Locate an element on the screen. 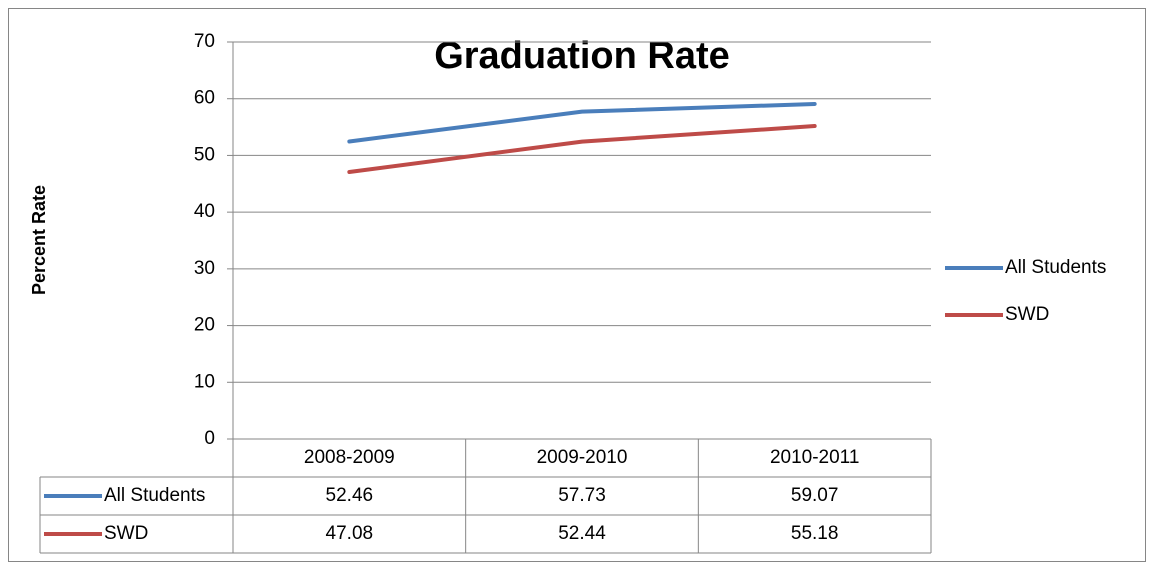  y-tick-label: 70 is located at coordinates (204, 41).